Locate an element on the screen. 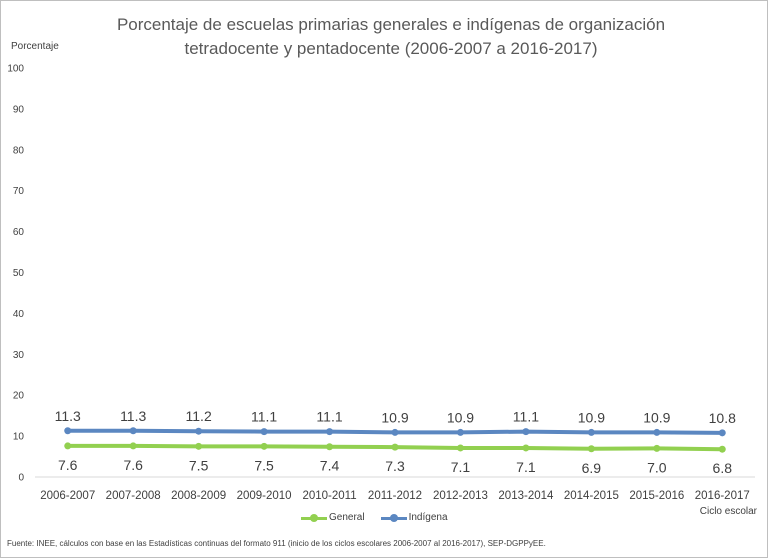 Image resolution: width=768 pixels, height=559 pixels. legend-swatch-indigena is located at coordinates (393, 517).